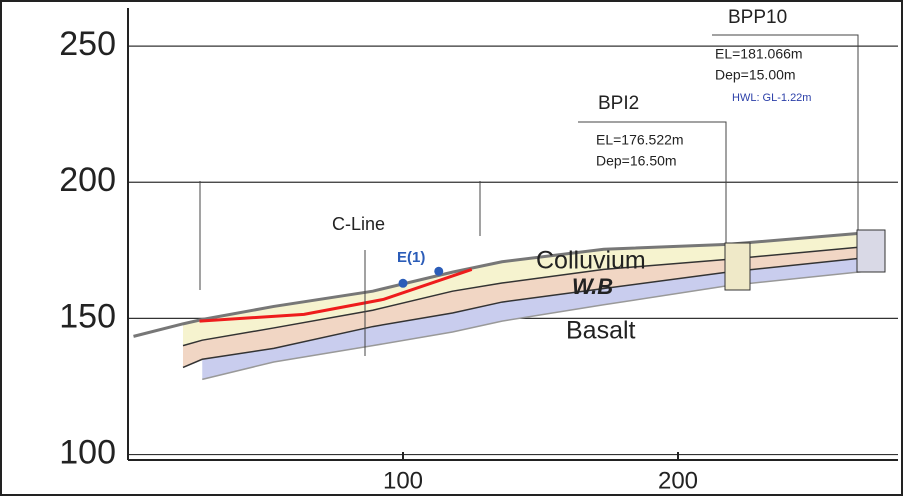 The width and height of the screenshot is (904, 497). What do you see at coordinates (336, 295) in the screenshot?
I see `failure-line` at bounding box center [336, 295].